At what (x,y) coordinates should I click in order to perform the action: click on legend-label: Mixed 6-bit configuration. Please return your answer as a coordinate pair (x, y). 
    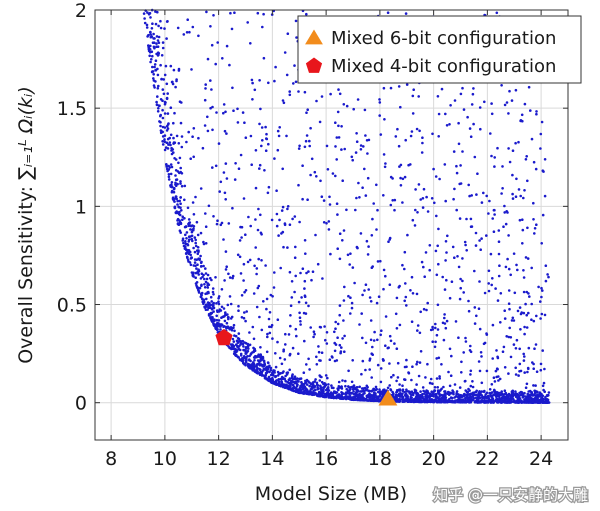
    Looking at the image, I should click on (443, 38).